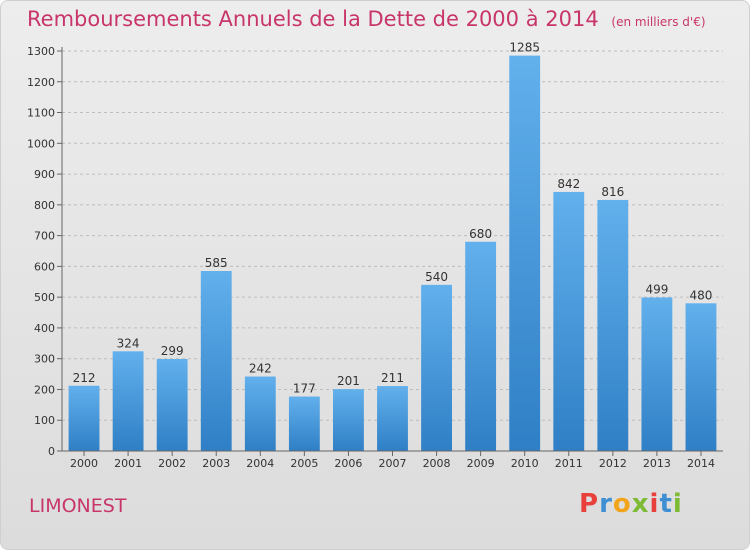 The width and height of the screenshot is (750, 550). What do you see at coordinates (128, 343) in the screenshot?
I see `bar-value-label: 324` at bounding box center [128, 343].